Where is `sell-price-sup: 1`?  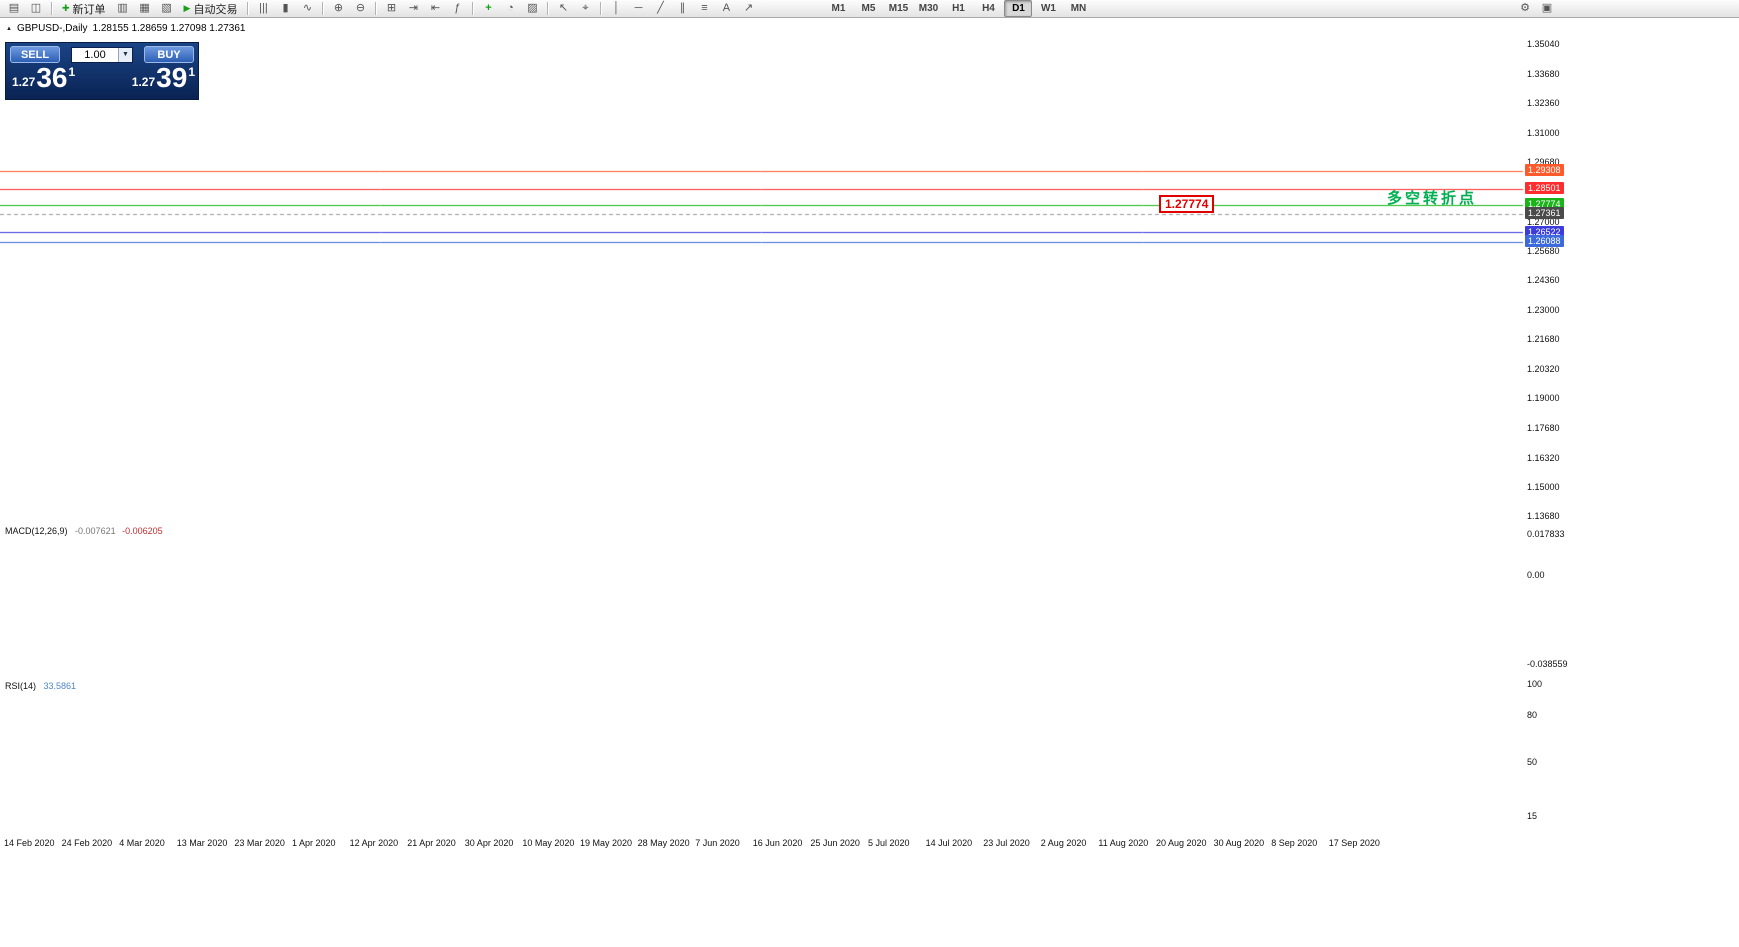 sell-price-sup: 1 is located at coordinates (72, 72).